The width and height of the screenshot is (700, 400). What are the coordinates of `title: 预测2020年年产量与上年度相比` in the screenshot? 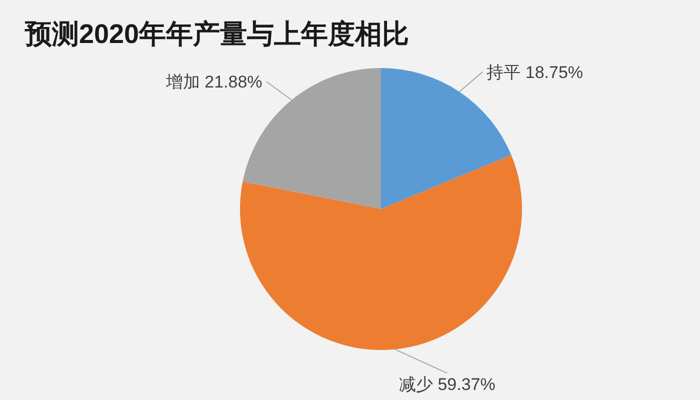 It's located at (217, 34).